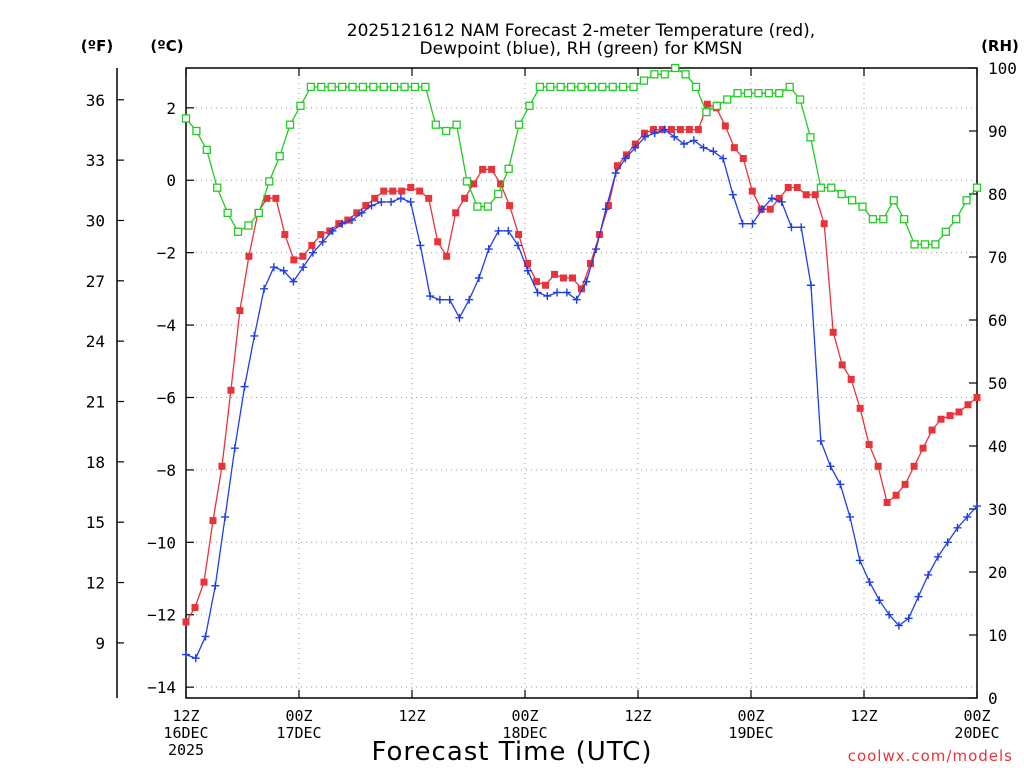  Describe the element at coordinates (171, 108) in the screenshot. I see `celsius-tick-label: 2` at that location.